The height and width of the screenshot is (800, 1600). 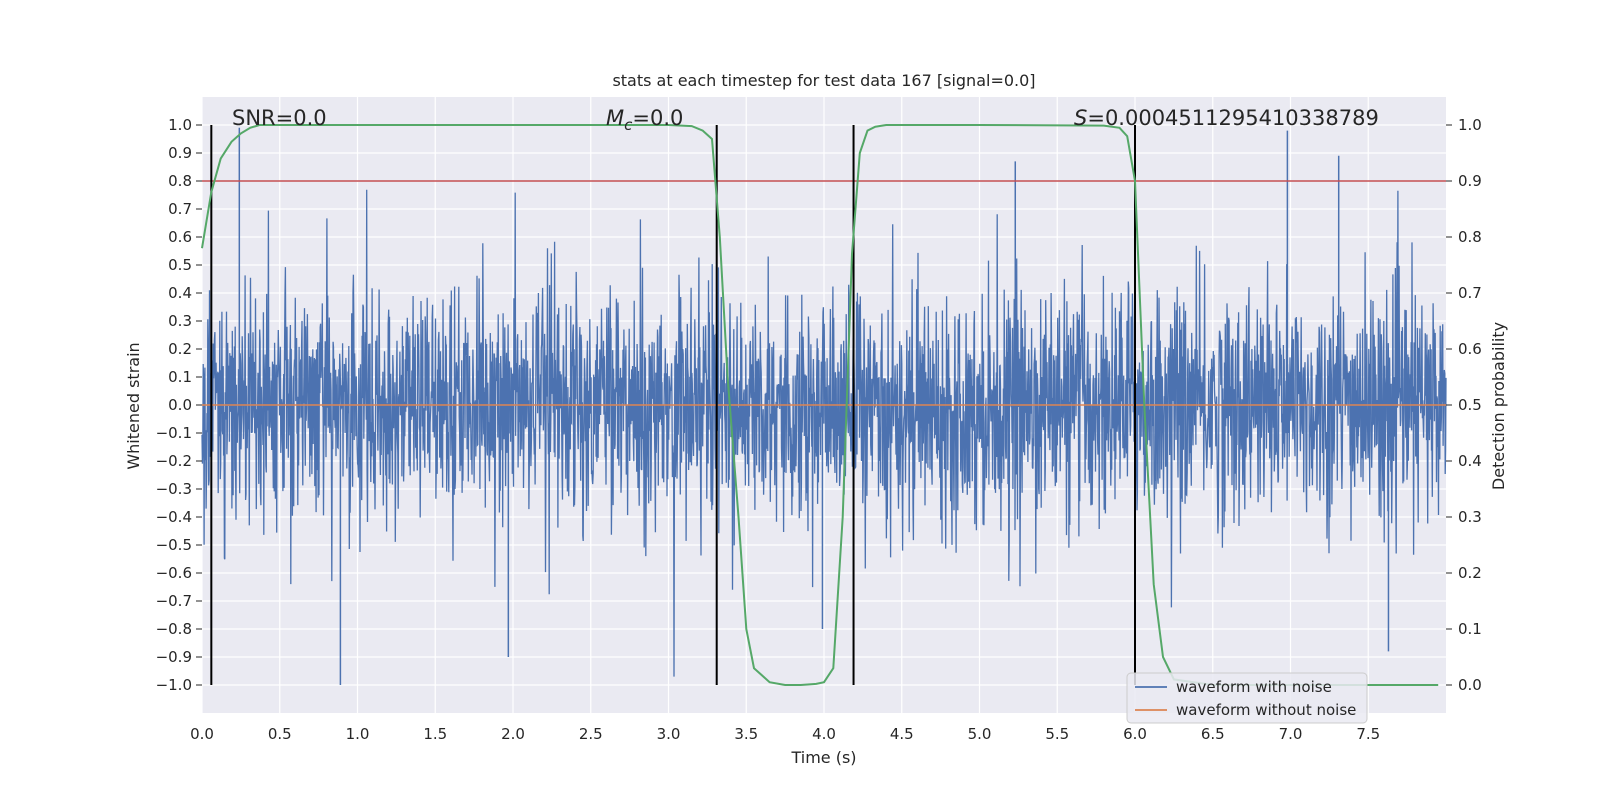 What do you see at coordinates (1057, 734) in the screenshot?
I see `x-tick-label: 5.5` at bounding box center [1057, 734].